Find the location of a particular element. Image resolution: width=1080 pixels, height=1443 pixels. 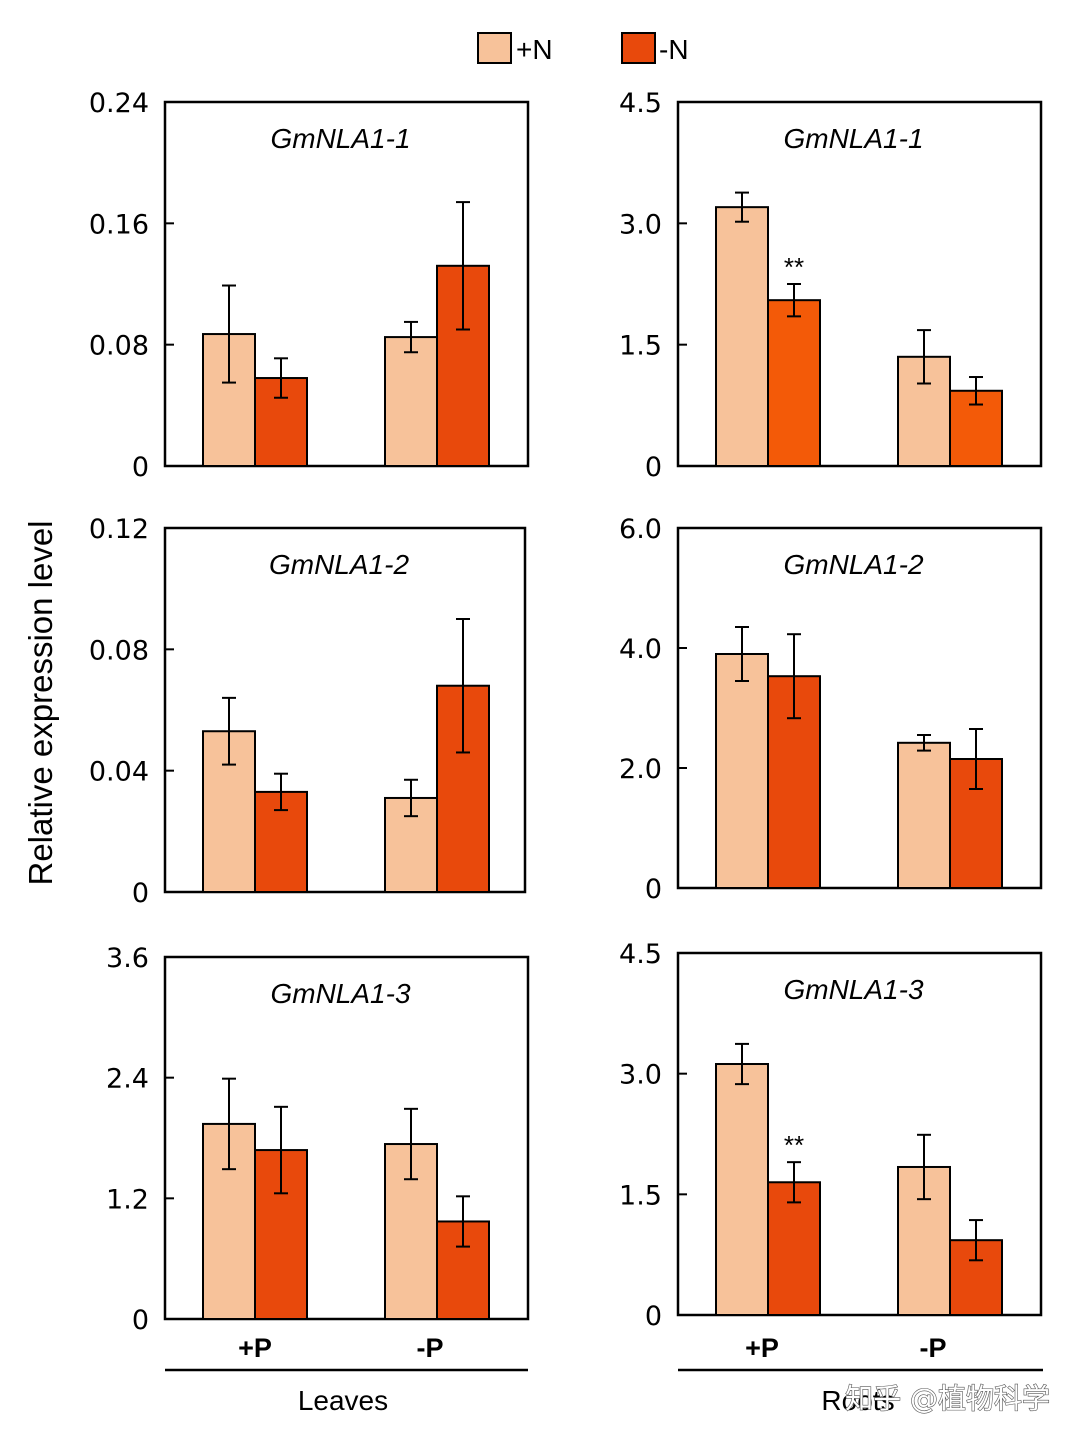

panel-leaves-gmnla1-2: 0 0.04 0.08 0.12 GmNLA1-2 is located at coordinates (308, 711).